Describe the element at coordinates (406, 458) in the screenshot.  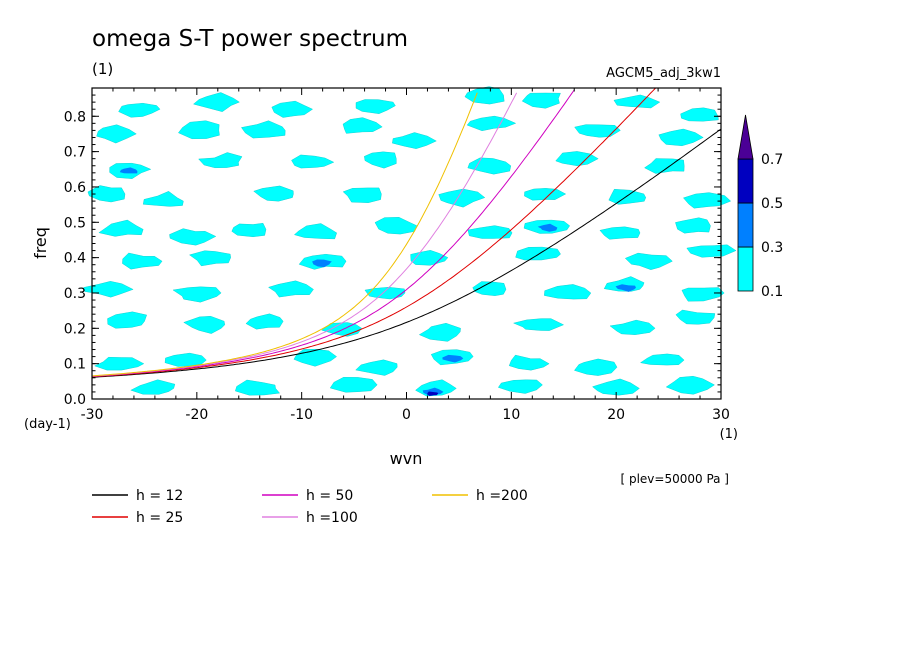
I see `x-axis-label: wvn` at that location.